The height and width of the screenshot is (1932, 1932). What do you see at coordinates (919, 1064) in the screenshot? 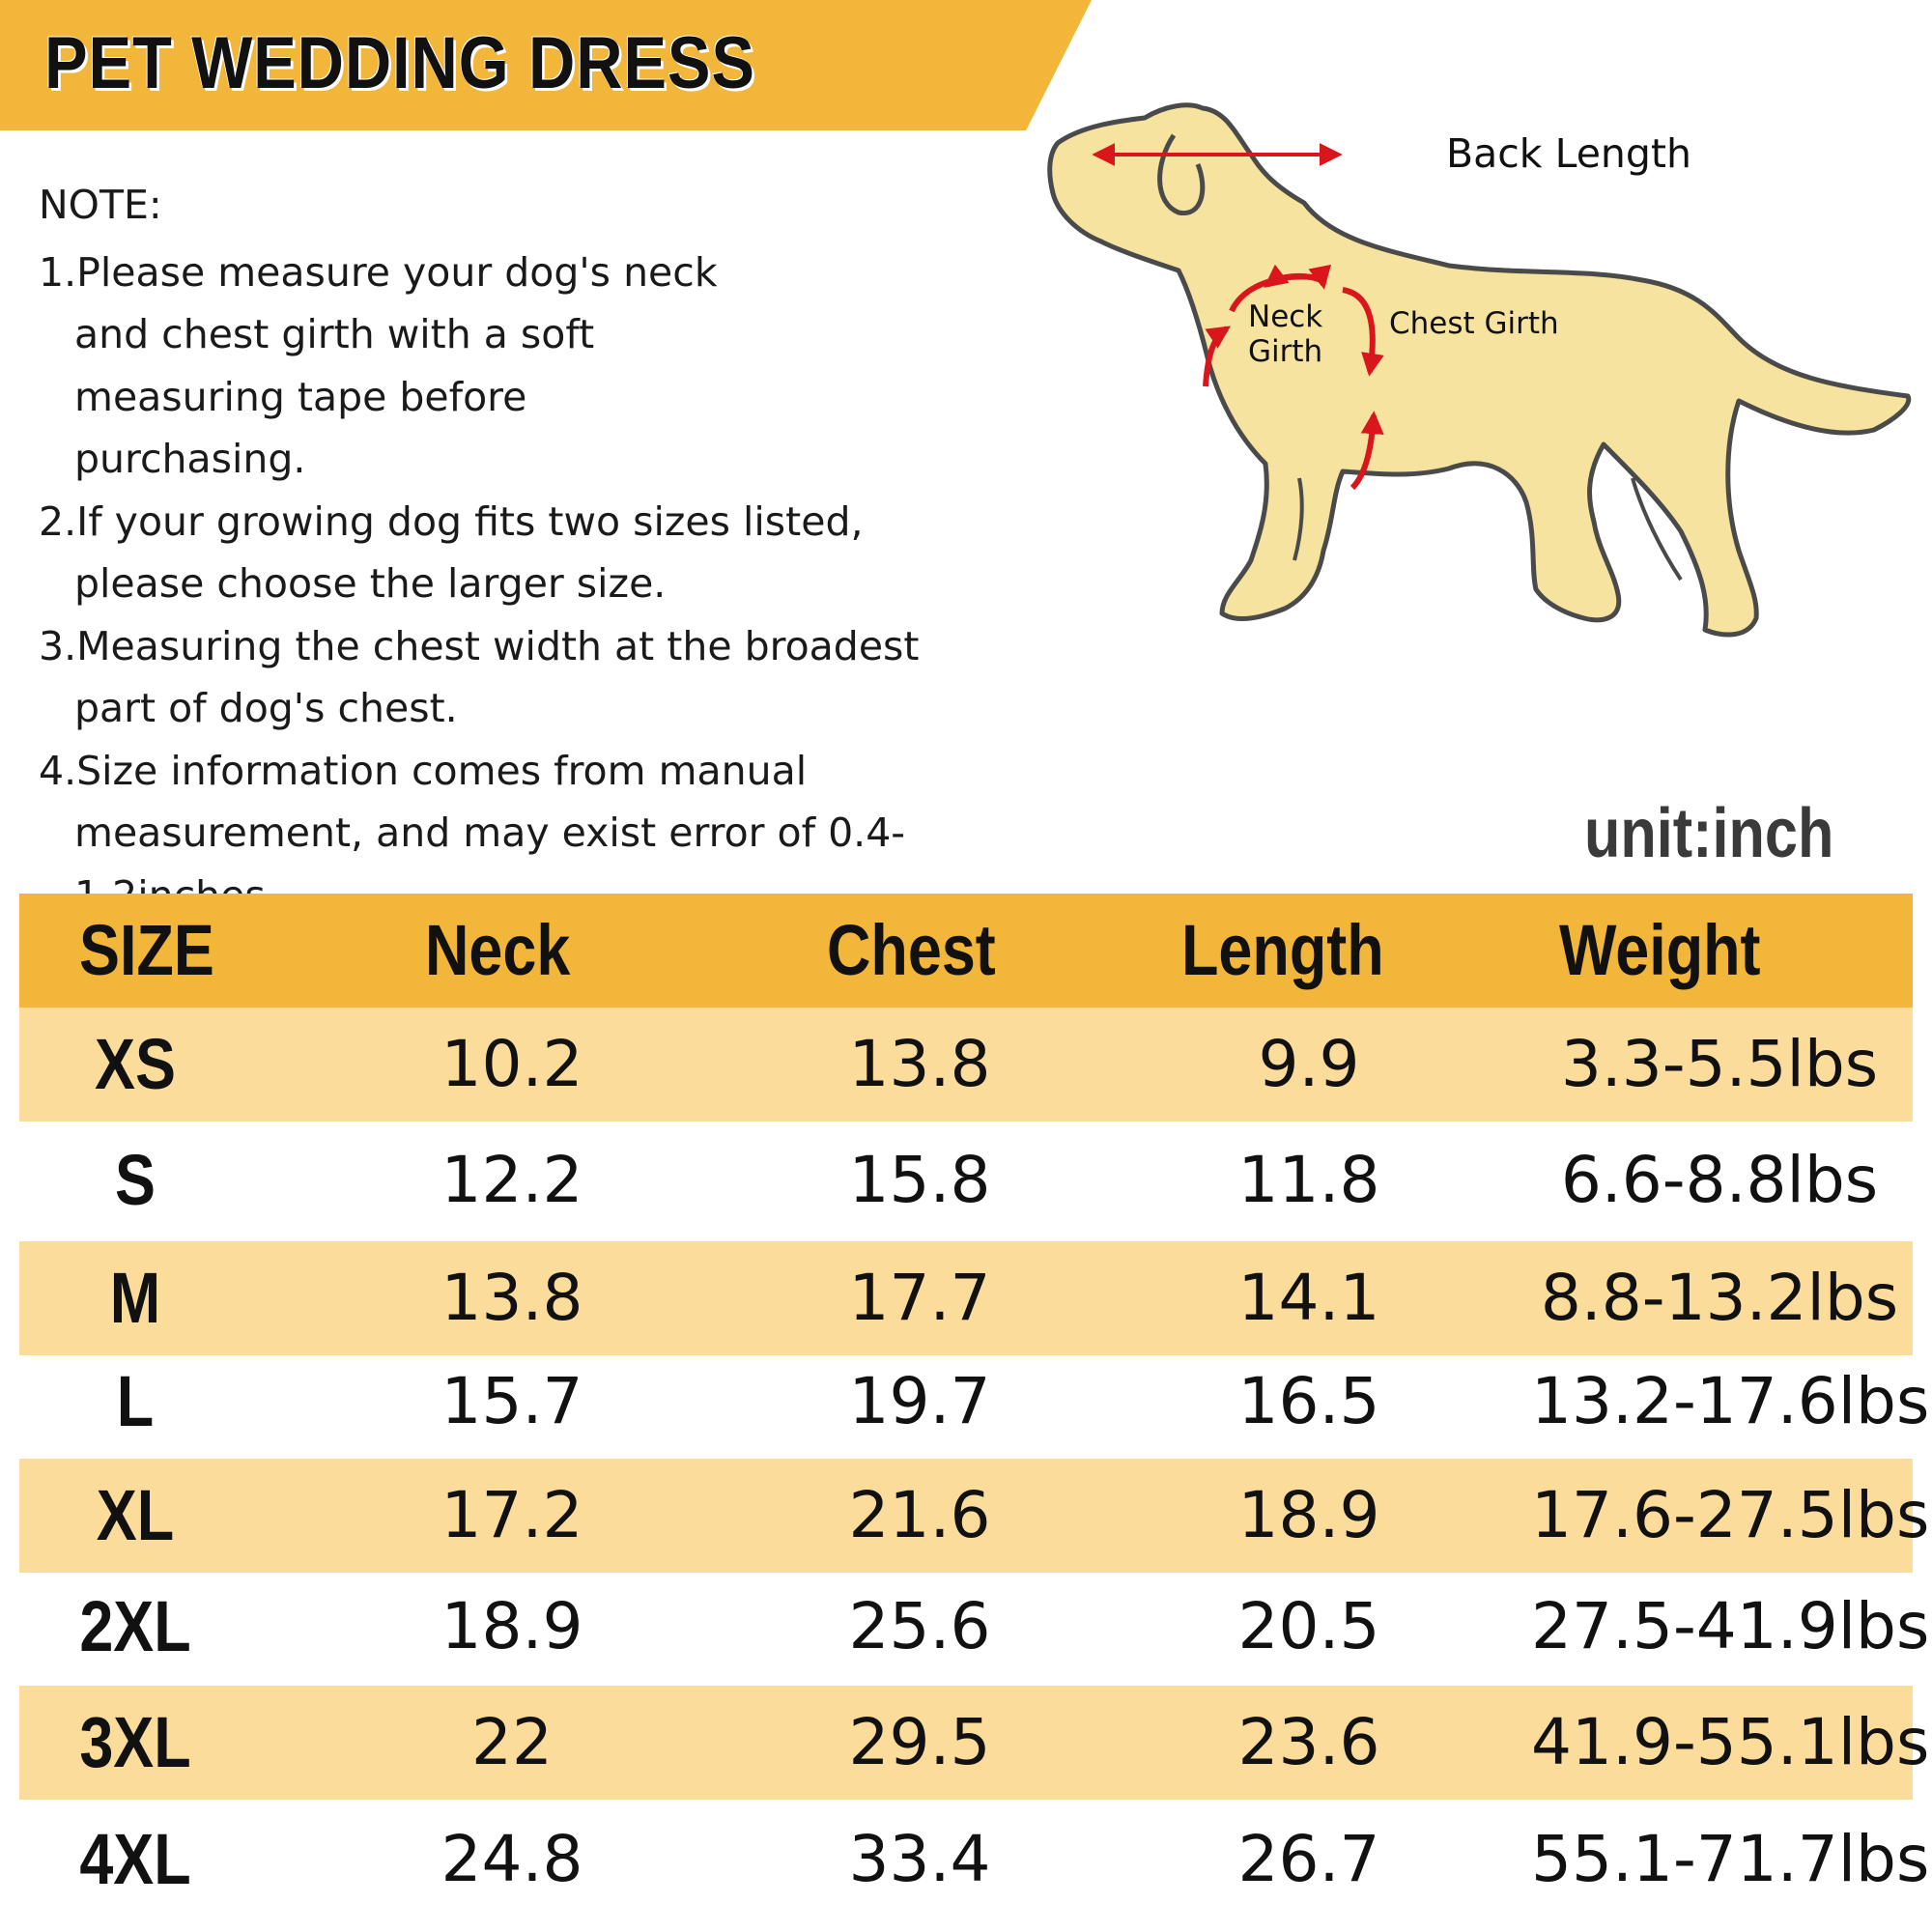
I see `chest-cell: 13.8` at bounding box center [919, 1064].